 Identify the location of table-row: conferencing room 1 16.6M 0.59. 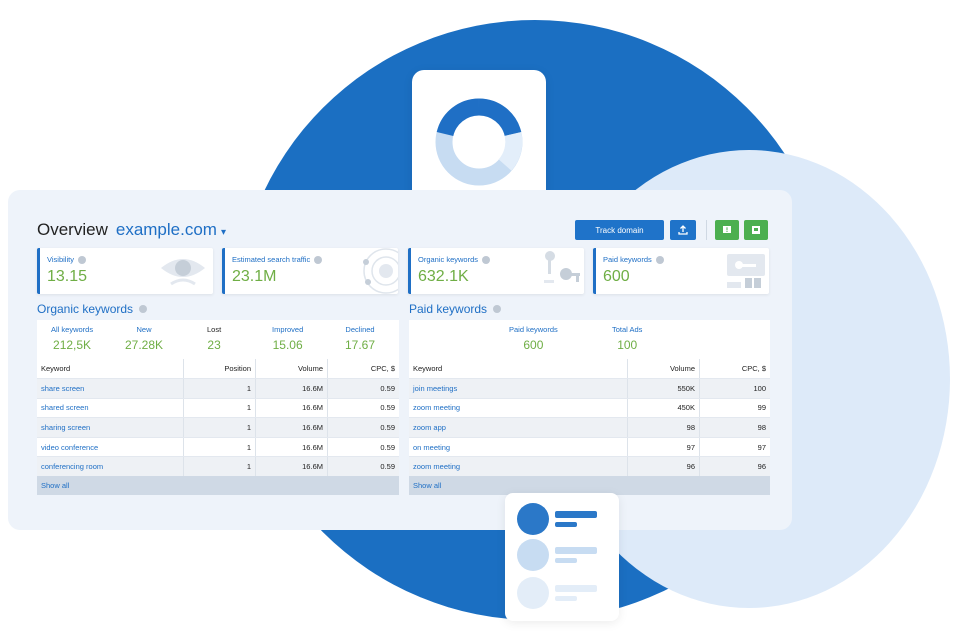
(218, 466).